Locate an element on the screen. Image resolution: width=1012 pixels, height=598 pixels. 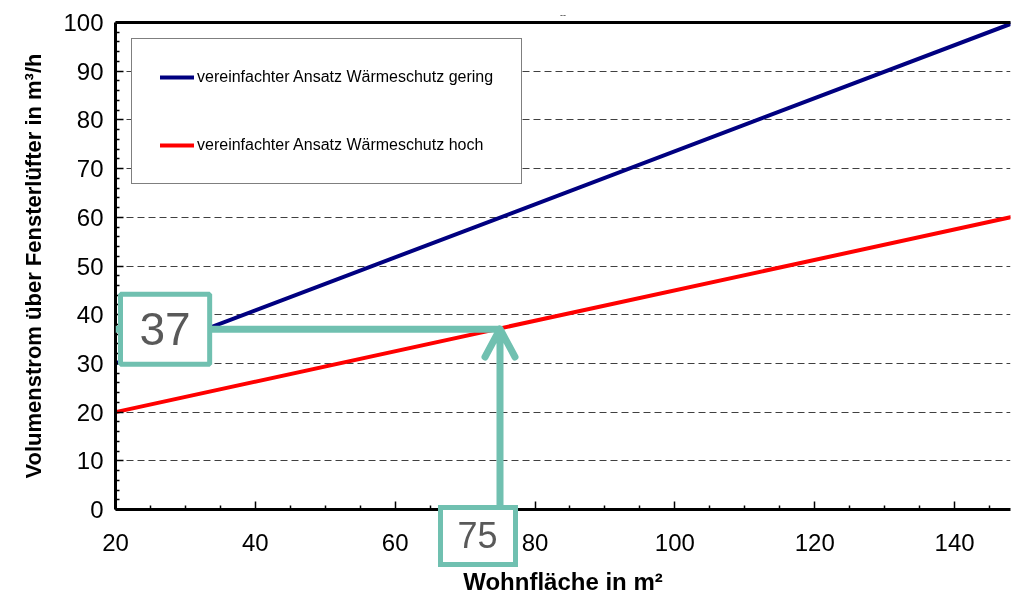
legend-label: vereinfachter Ansatz Wärmeschutz gering is located at coordinates (345, 77).